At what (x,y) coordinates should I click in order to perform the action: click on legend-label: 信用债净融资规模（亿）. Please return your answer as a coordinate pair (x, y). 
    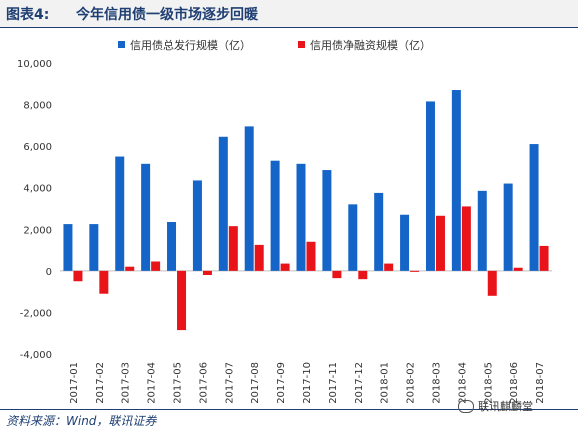
    Looking at the image, I should click on (370, 45).